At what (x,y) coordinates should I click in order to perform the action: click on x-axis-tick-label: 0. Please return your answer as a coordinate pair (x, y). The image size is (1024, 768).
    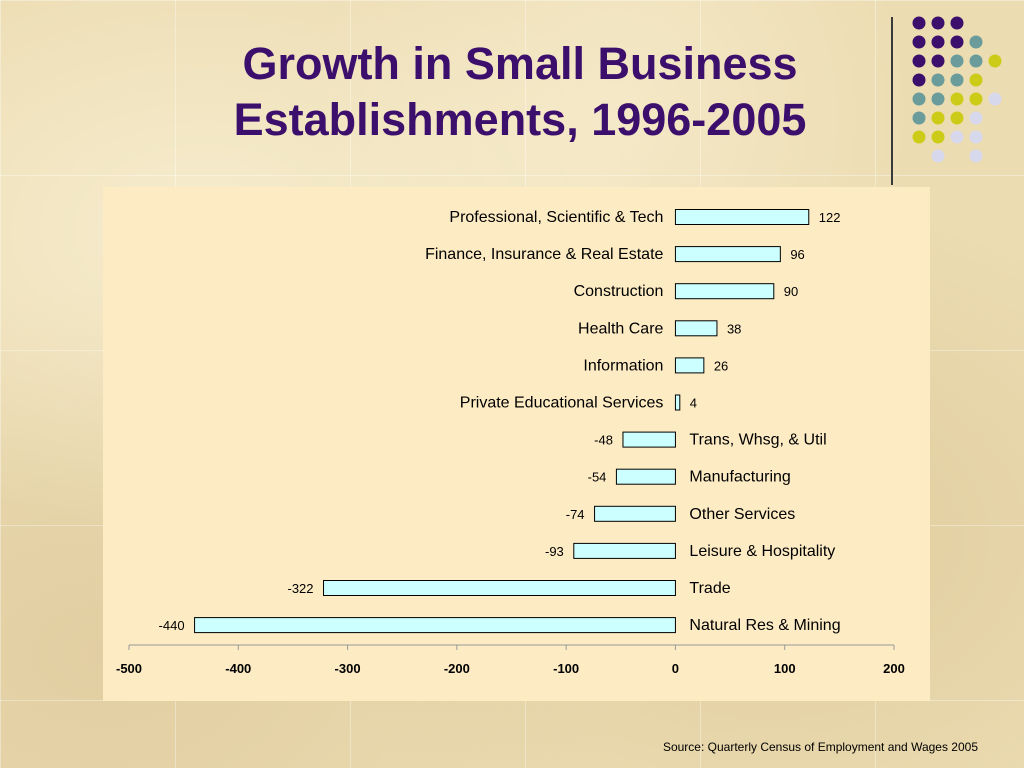
    Looking at the image, I should click on (675, 668).